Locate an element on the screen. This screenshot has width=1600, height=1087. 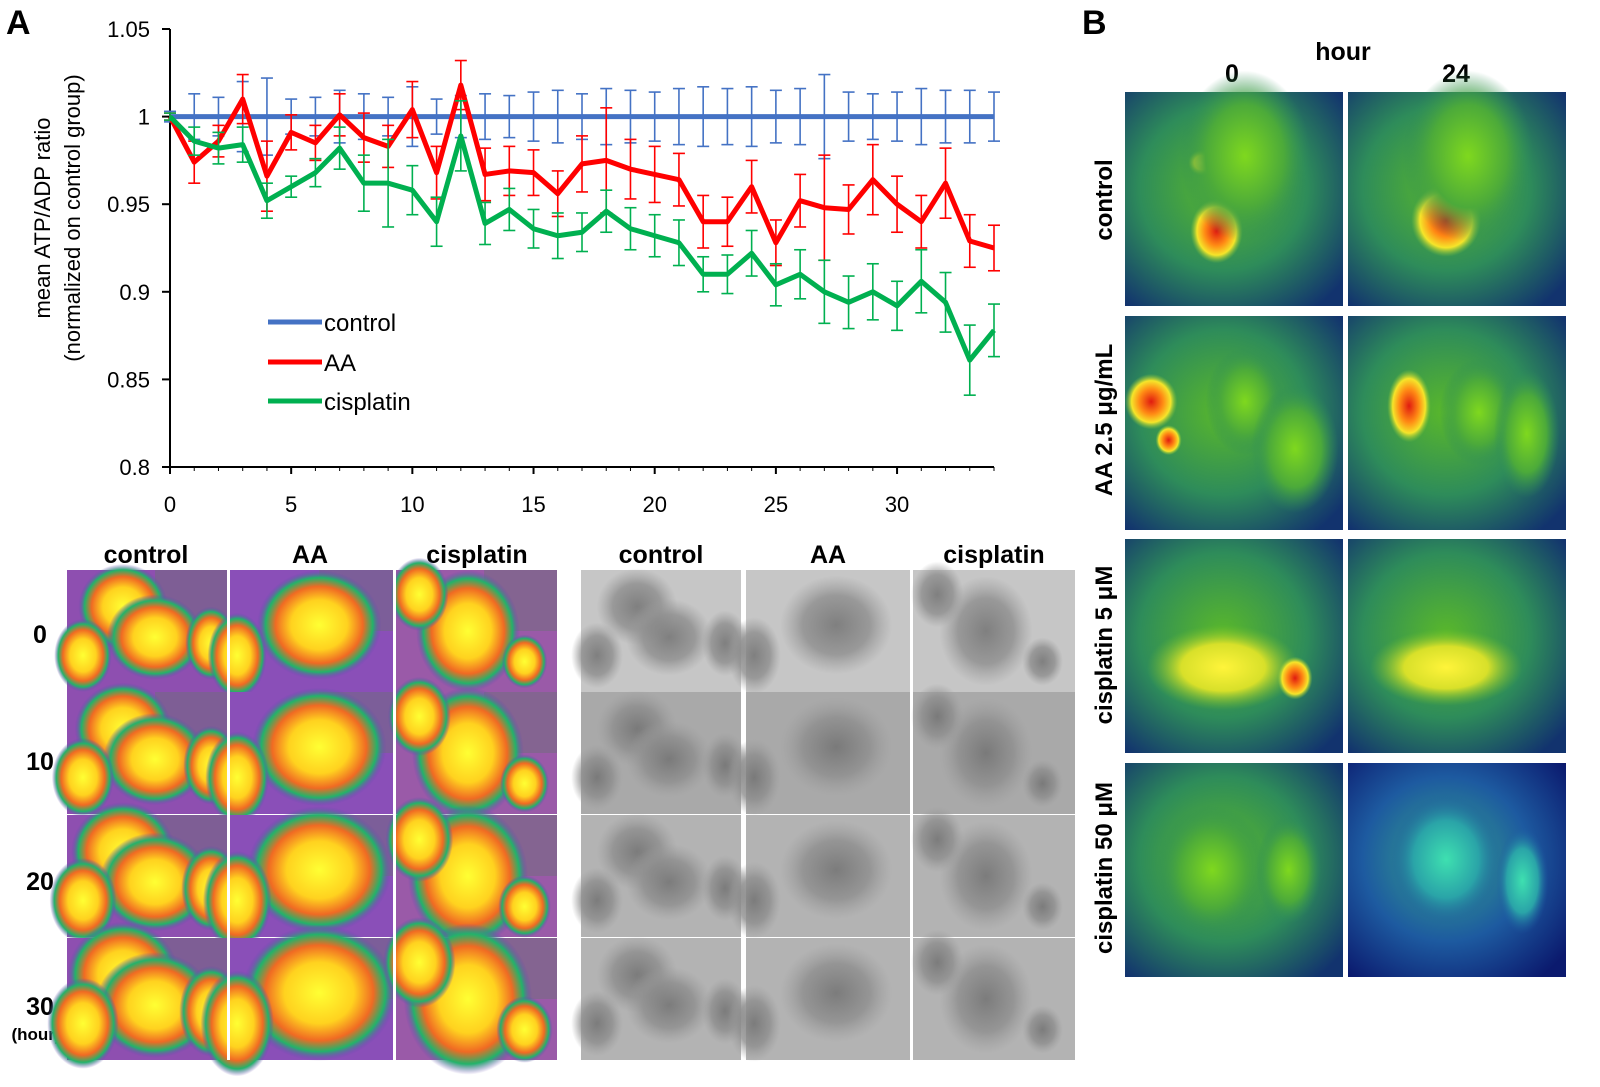
panel-b-row-cisplatin-5: cisplatin 5 μM is located at coordinates (1104, 645).